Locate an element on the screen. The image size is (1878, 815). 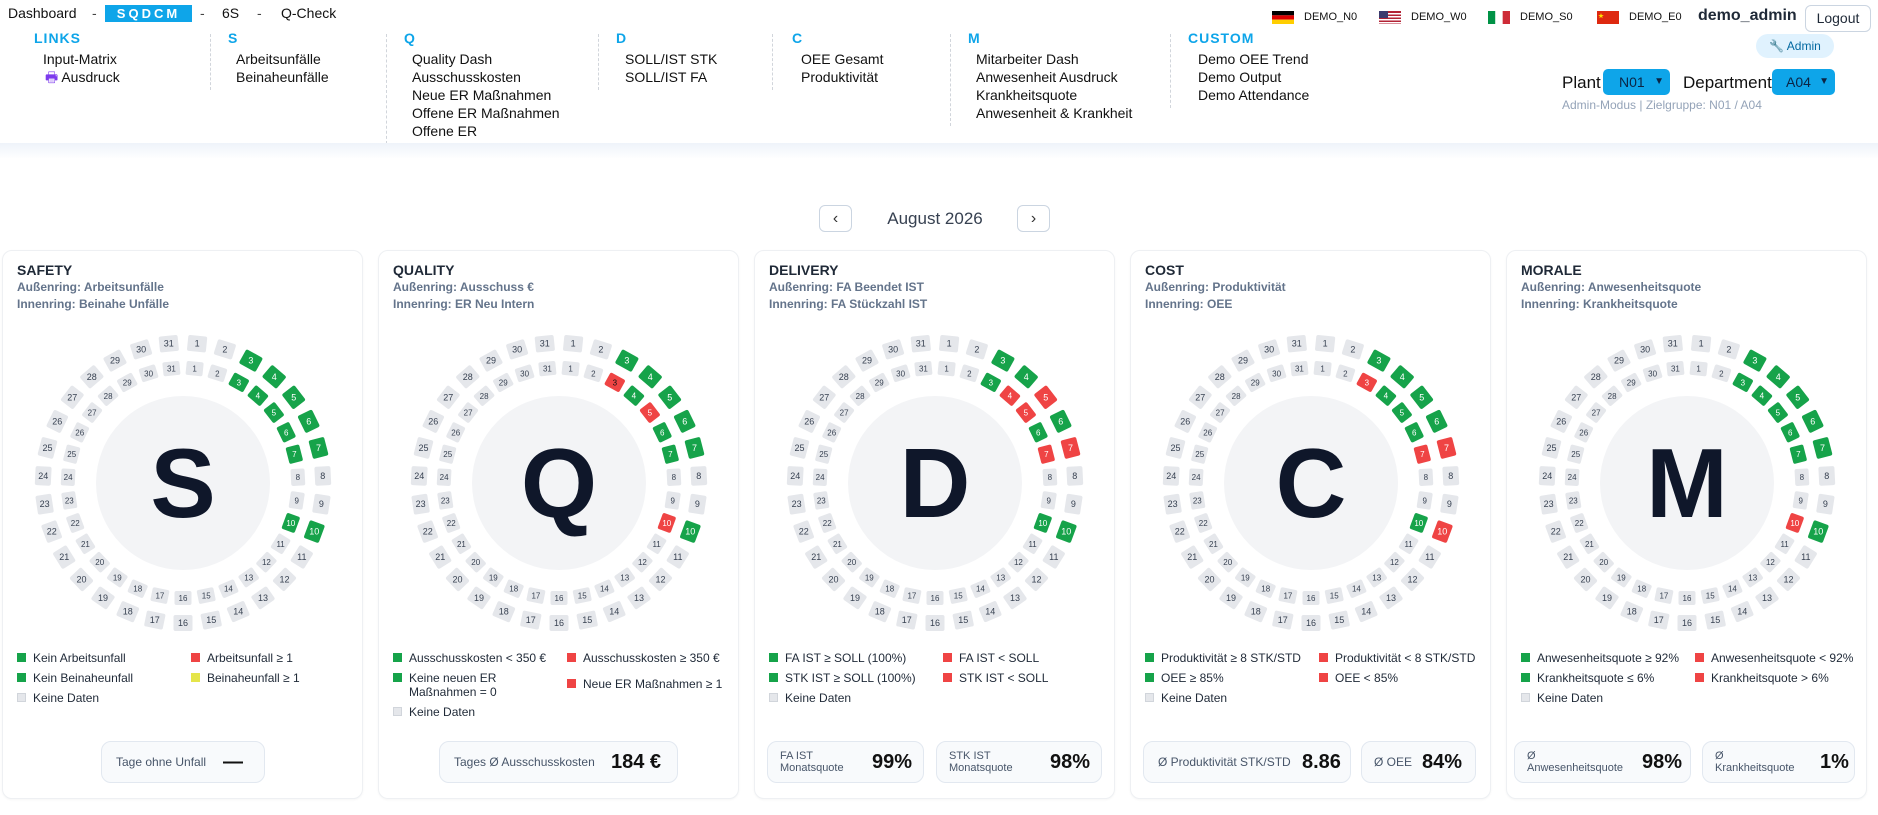
inner-ring-day-20: 20 is located at coordinates (1228, 562).